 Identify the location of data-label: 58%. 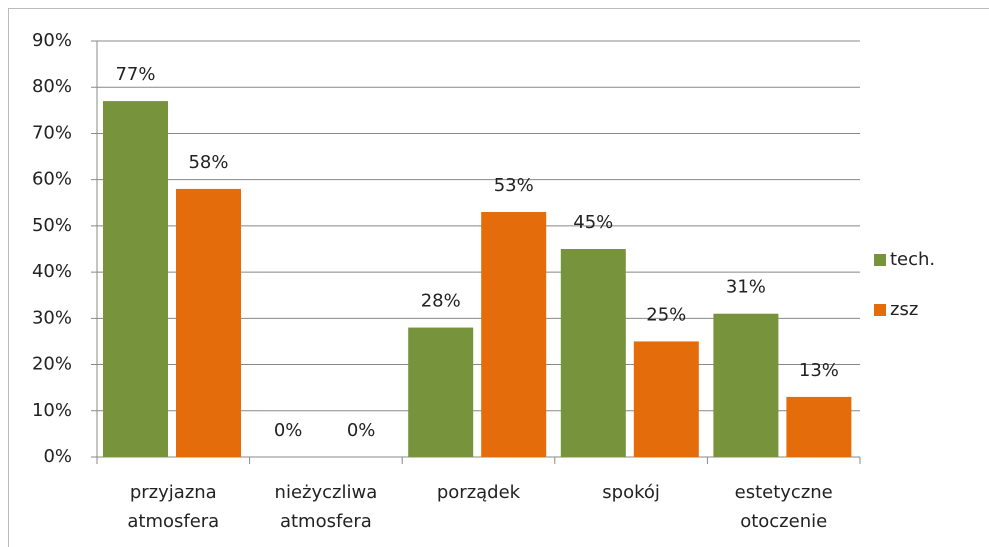
(208, 162).